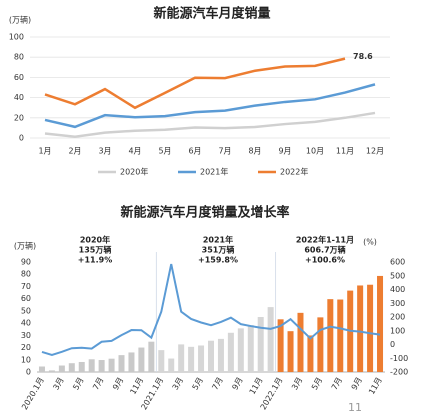 This screenshot has width=425, height=420. Describe the element at coordinates (375, 151) in the screenshot. I see `x-tick-label: 12月` at that location.